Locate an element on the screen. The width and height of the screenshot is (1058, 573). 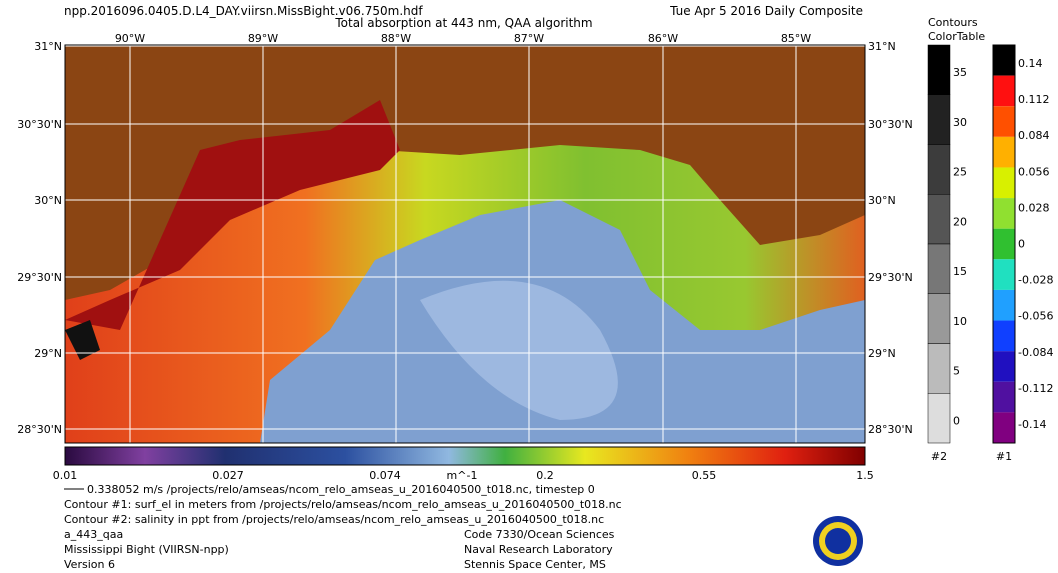
contour-label: 25 is located at coordinates (960, 172).